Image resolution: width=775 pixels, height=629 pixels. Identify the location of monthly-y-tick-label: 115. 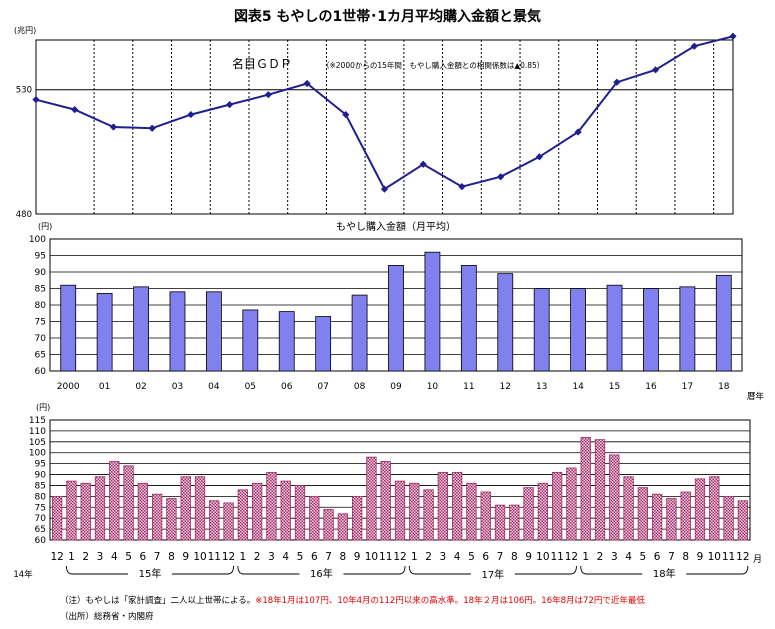
(37, 421).